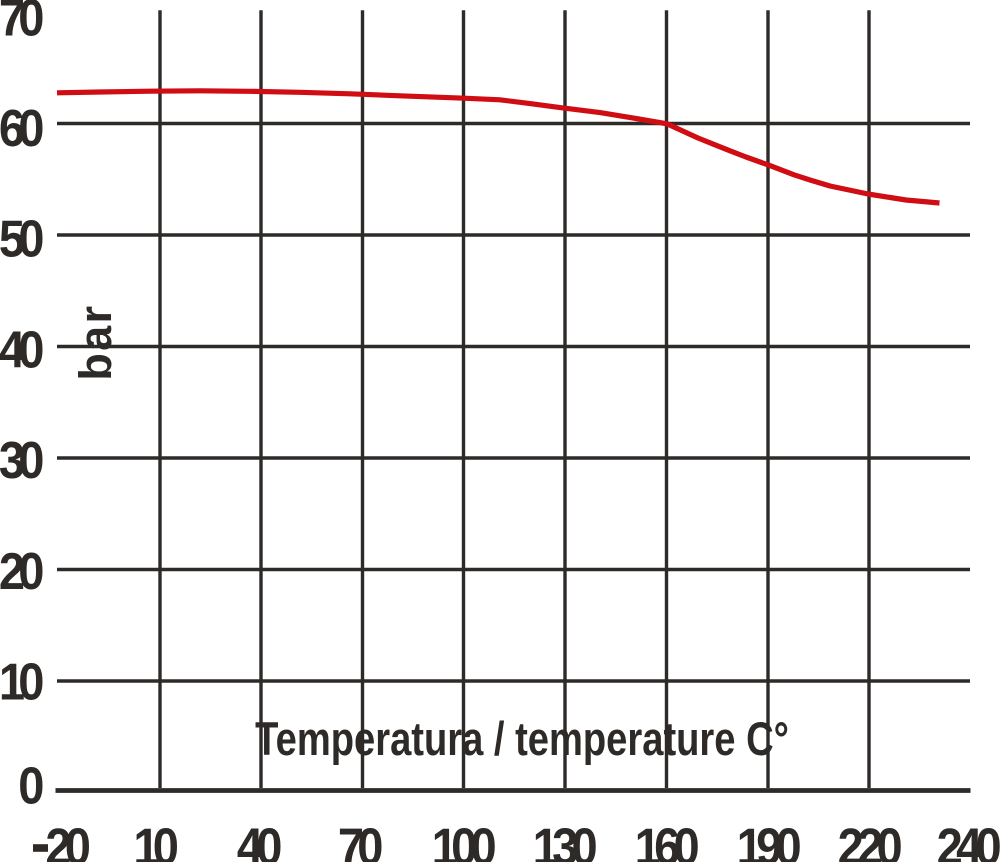 Image resolution: width=1000 pixels, height=862 pixels. What do you see at coordinates (21, 128) in the screenshot?
I see `svg-text: 60` at bounding box center [21, 128].